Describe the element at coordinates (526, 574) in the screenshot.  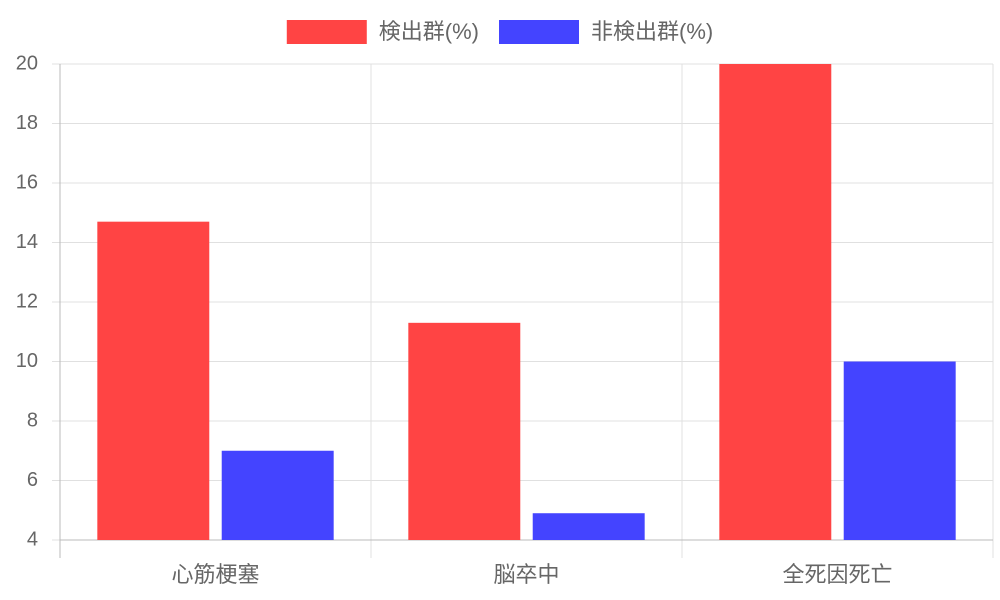
I see `x-tick-label: 脳卒中` at that location.